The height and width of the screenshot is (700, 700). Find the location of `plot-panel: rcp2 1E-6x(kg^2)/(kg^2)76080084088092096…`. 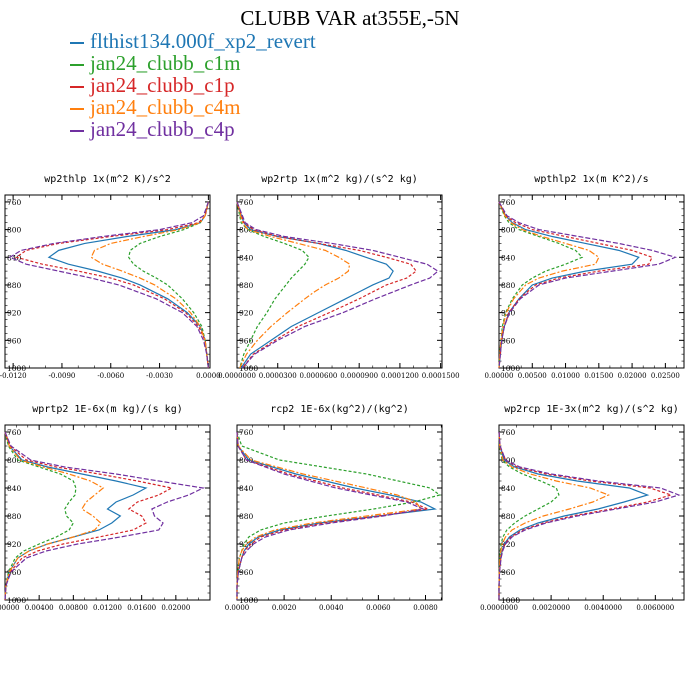

plot-panel: rcp2 1E-6x(kg^2)/(kg^2)76080084088092096… is located at coordinates (334, 508).